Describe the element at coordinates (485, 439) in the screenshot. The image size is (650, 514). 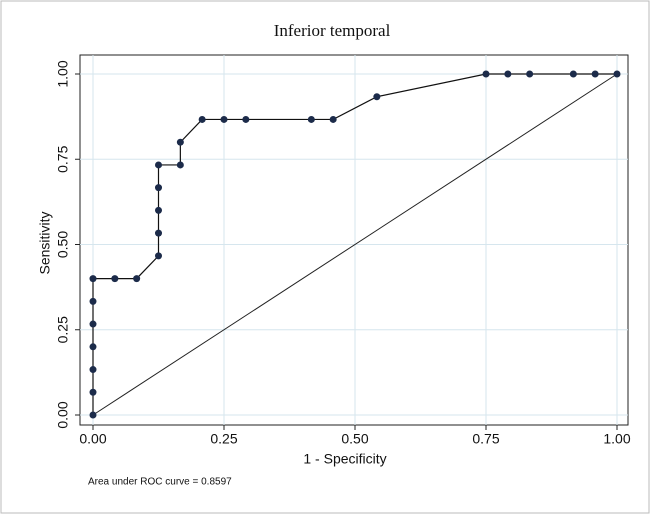
I see `x-tick-label: 0.75` at that location.